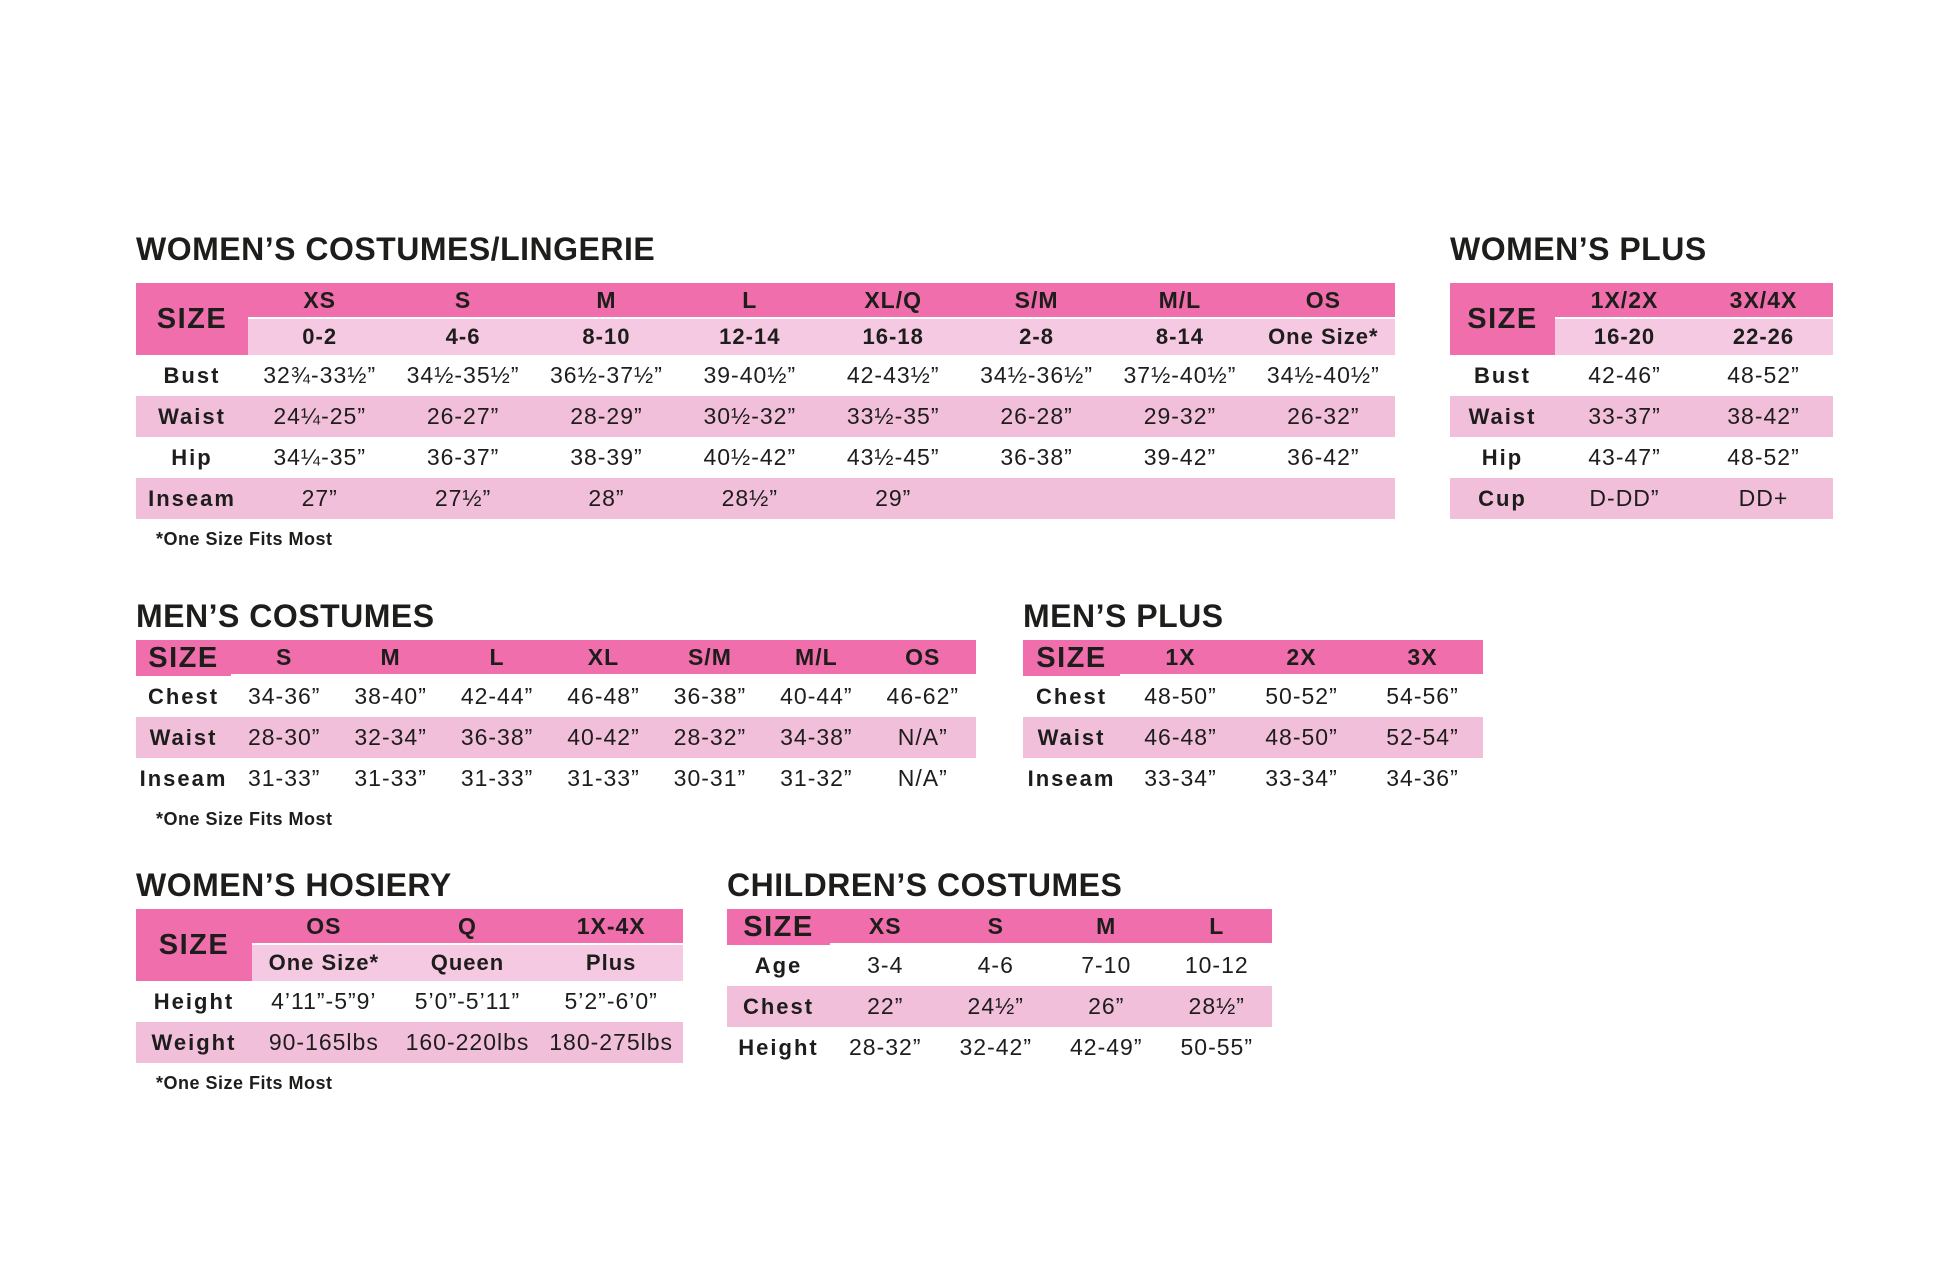 This screenshot has width=1946, height=1272. Describe the element at coordinates (816, 778) in the screenshot. I see `size-value: 31-32”` at that location.